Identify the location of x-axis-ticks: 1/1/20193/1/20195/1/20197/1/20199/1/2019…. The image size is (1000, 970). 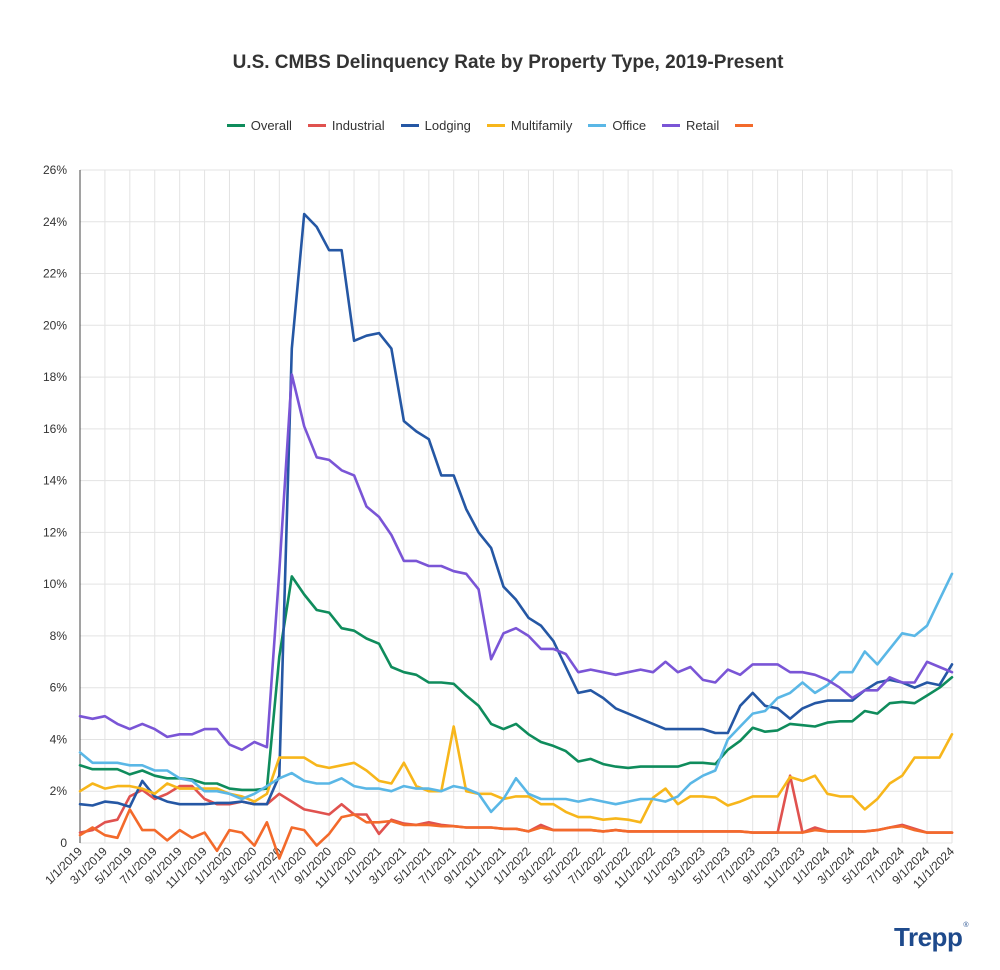
(499, 867).